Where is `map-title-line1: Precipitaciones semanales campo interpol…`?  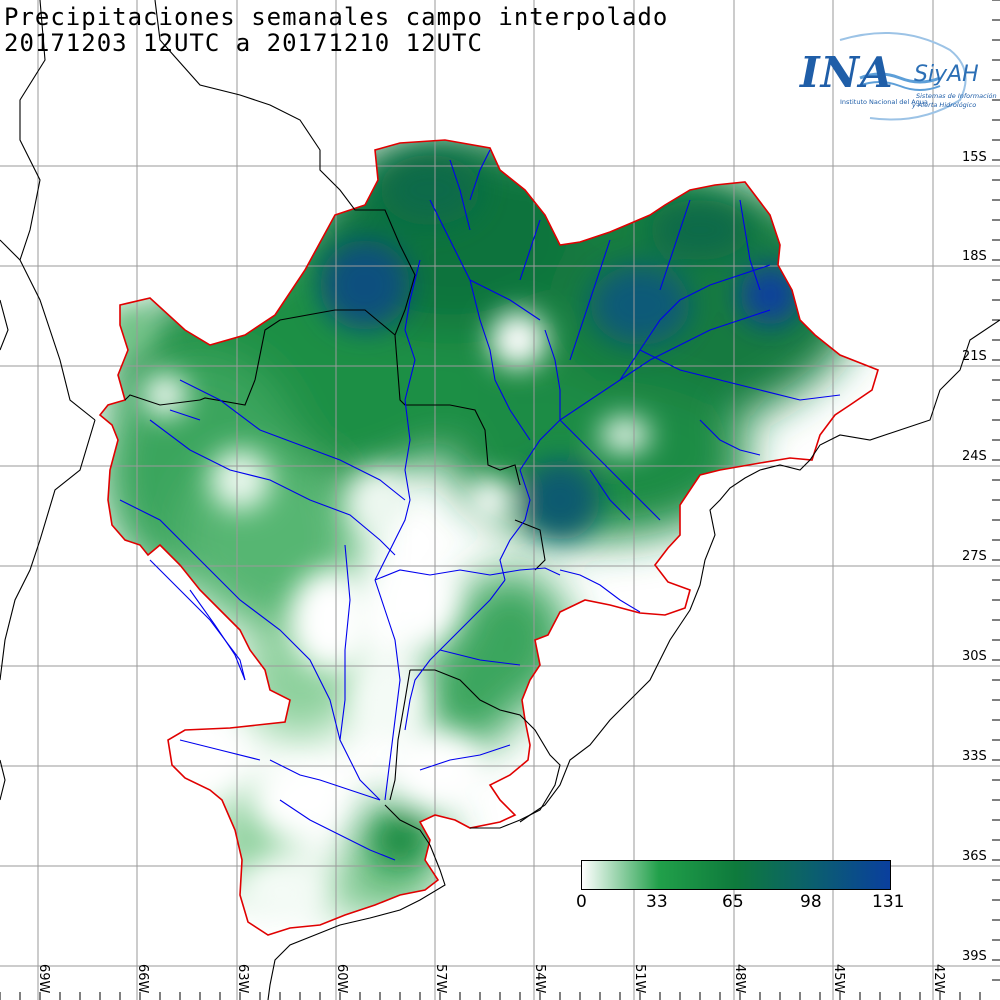 map-title-line1: Precipitaciones semanales campo interpol… is located at coordinates (336, 17).